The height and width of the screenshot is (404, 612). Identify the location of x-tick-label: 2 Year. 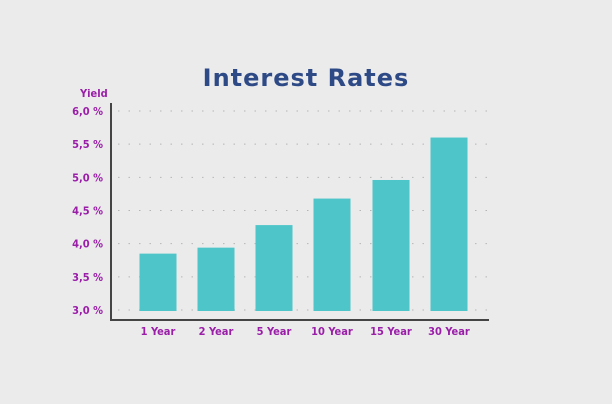
(216, 331).